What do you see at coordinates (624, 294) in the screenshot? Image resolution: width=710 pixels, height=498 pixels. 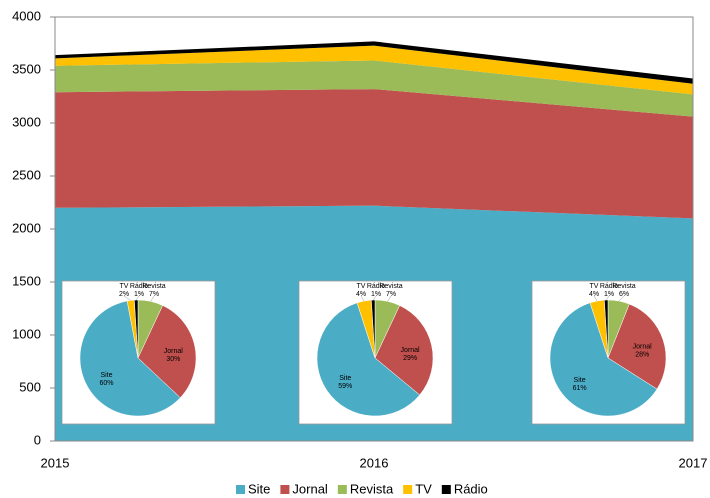 I see `pie-value-label: 6%` at bounding box center [624, 294].